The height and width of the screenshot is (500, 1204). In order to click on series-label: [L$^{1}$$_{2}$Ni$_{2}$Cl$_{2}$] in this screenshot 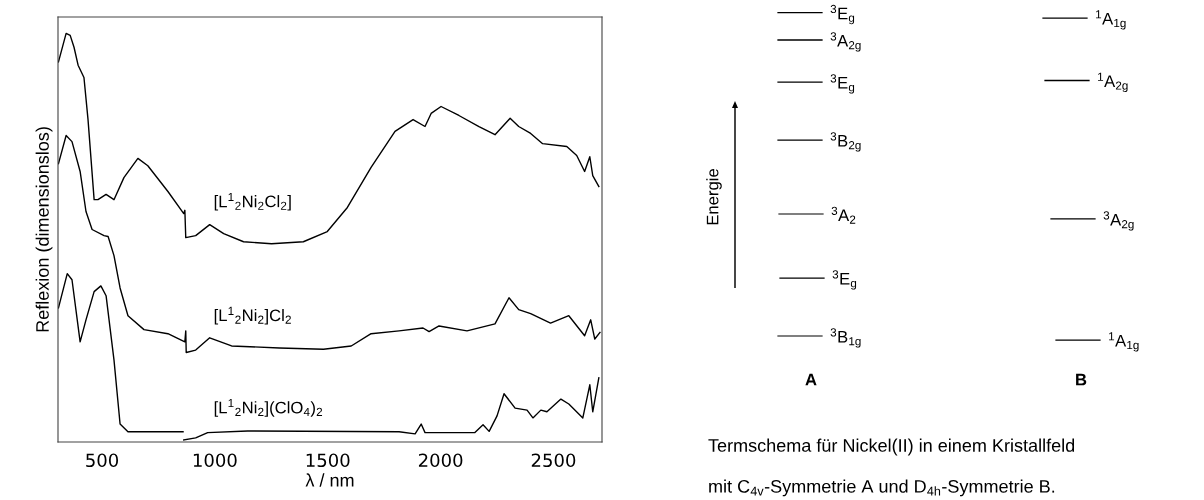, I will do `click(252, 201)`.